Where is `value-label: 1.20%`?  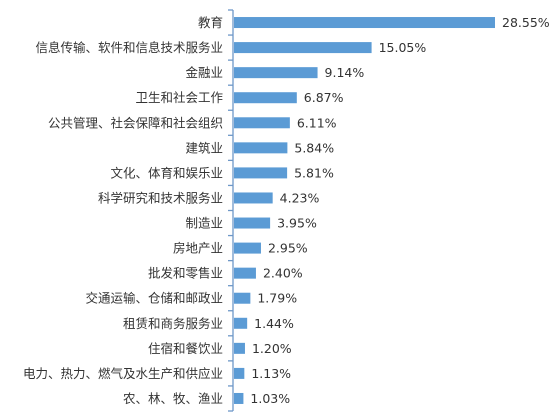
value-label: 1.20% is located at coordinates (272, 348).